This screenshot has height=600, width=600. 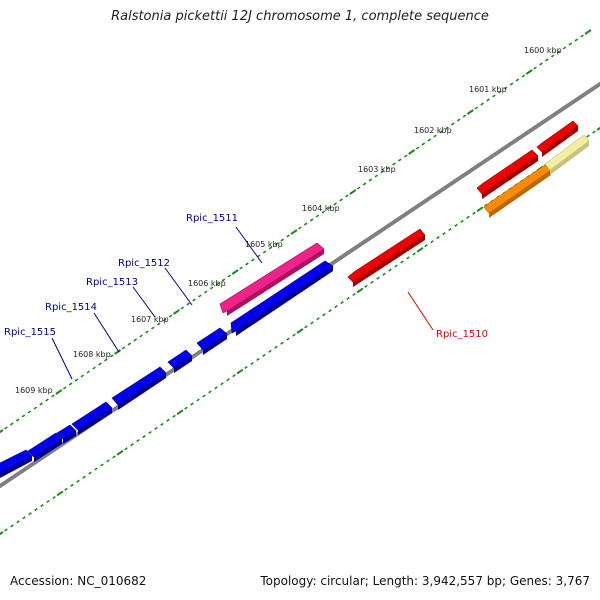 I want to click on gene-label-rpic-1514: Rpic_1514, so click(x=71, y=307).